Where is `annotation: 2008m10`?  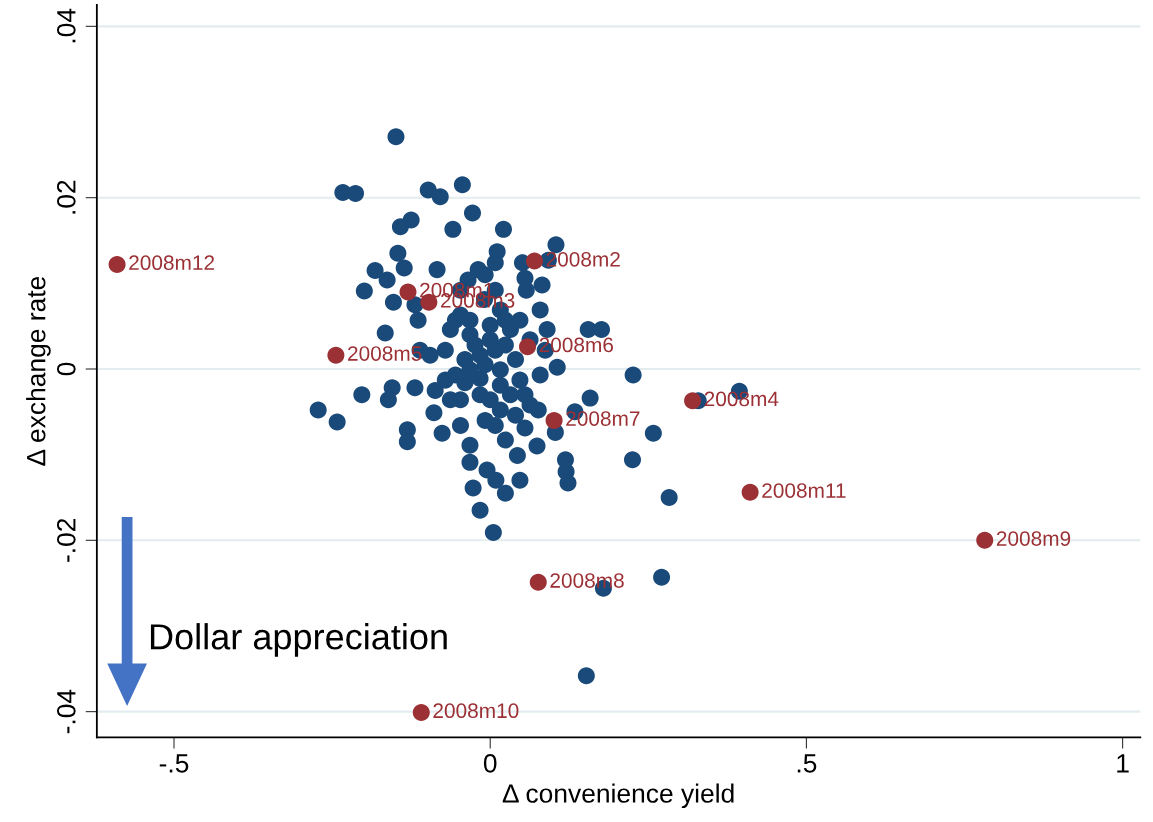
annotation: 2008m10 is located at coordinates (476, 711).